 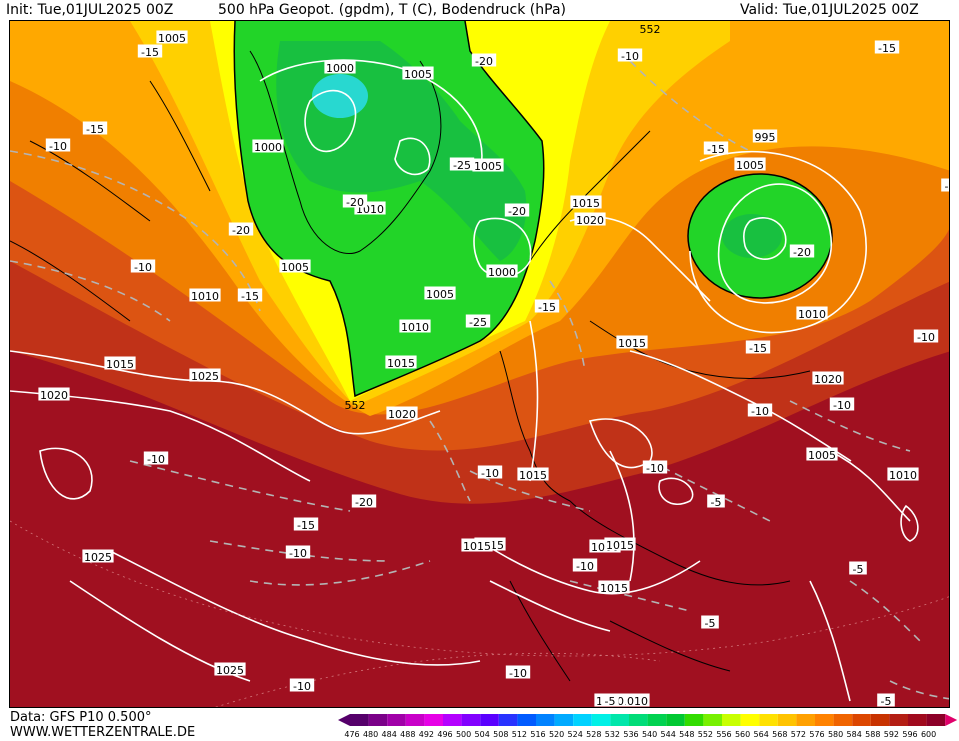 What do you see at coordinates (593, 734) in the screenshot?
I see `scale-tick-label: 528` at bounding box center [593, 734].